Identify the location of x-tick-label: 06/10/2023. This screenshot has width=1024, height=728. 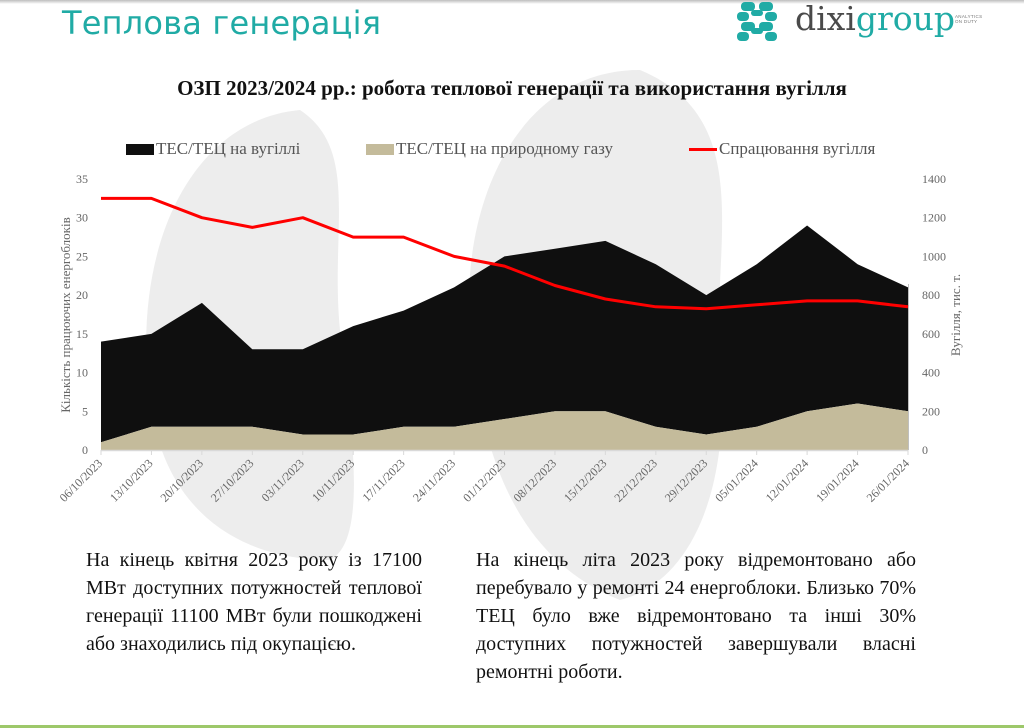
(81, 480).